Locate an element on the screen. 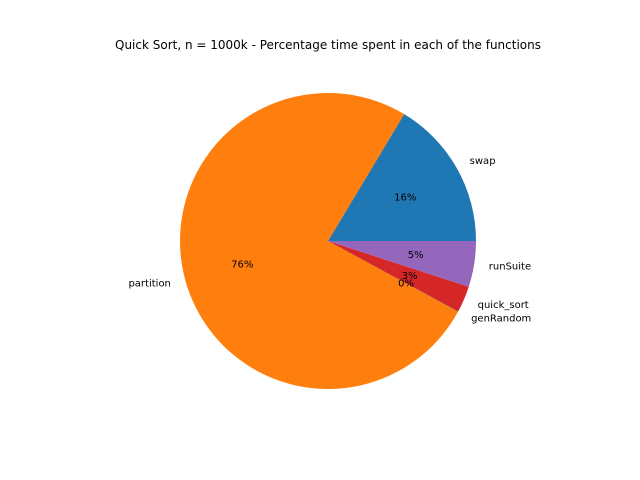 The width and height of the screenshot is (640, 480). slice-percent-swap: 16% is located at coordinates (405, 197).